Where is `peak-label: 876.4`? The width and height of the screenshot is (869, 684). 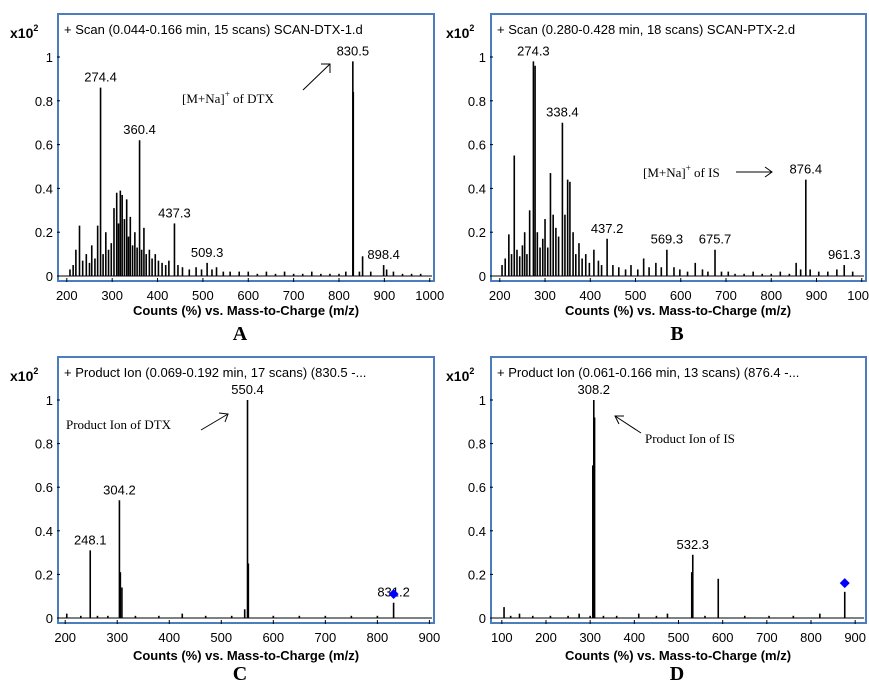
peak-label: 876.4 is located at coordinates (806, 169).